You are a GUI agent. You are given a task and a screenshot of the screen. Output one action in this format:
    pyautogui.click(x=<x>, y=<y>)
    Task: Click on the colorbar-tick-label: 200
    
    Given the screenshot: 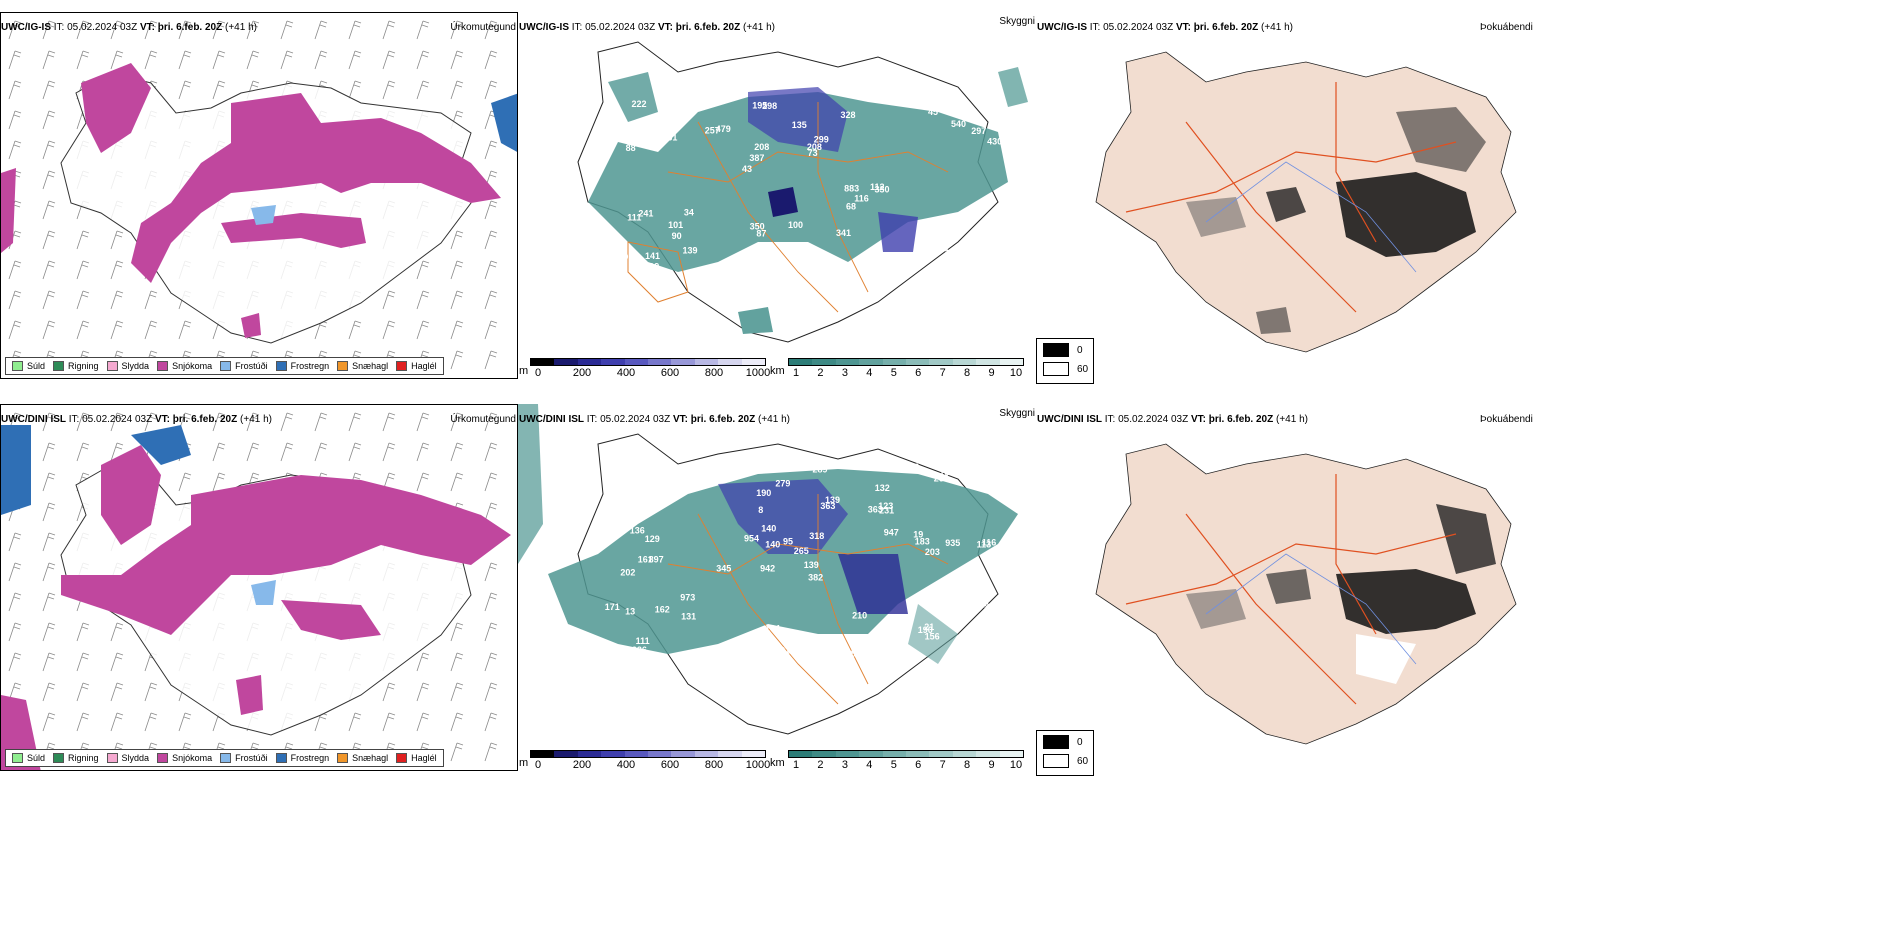 What is the action you would take?
    pyautogui.click(x=582, y=765)
    